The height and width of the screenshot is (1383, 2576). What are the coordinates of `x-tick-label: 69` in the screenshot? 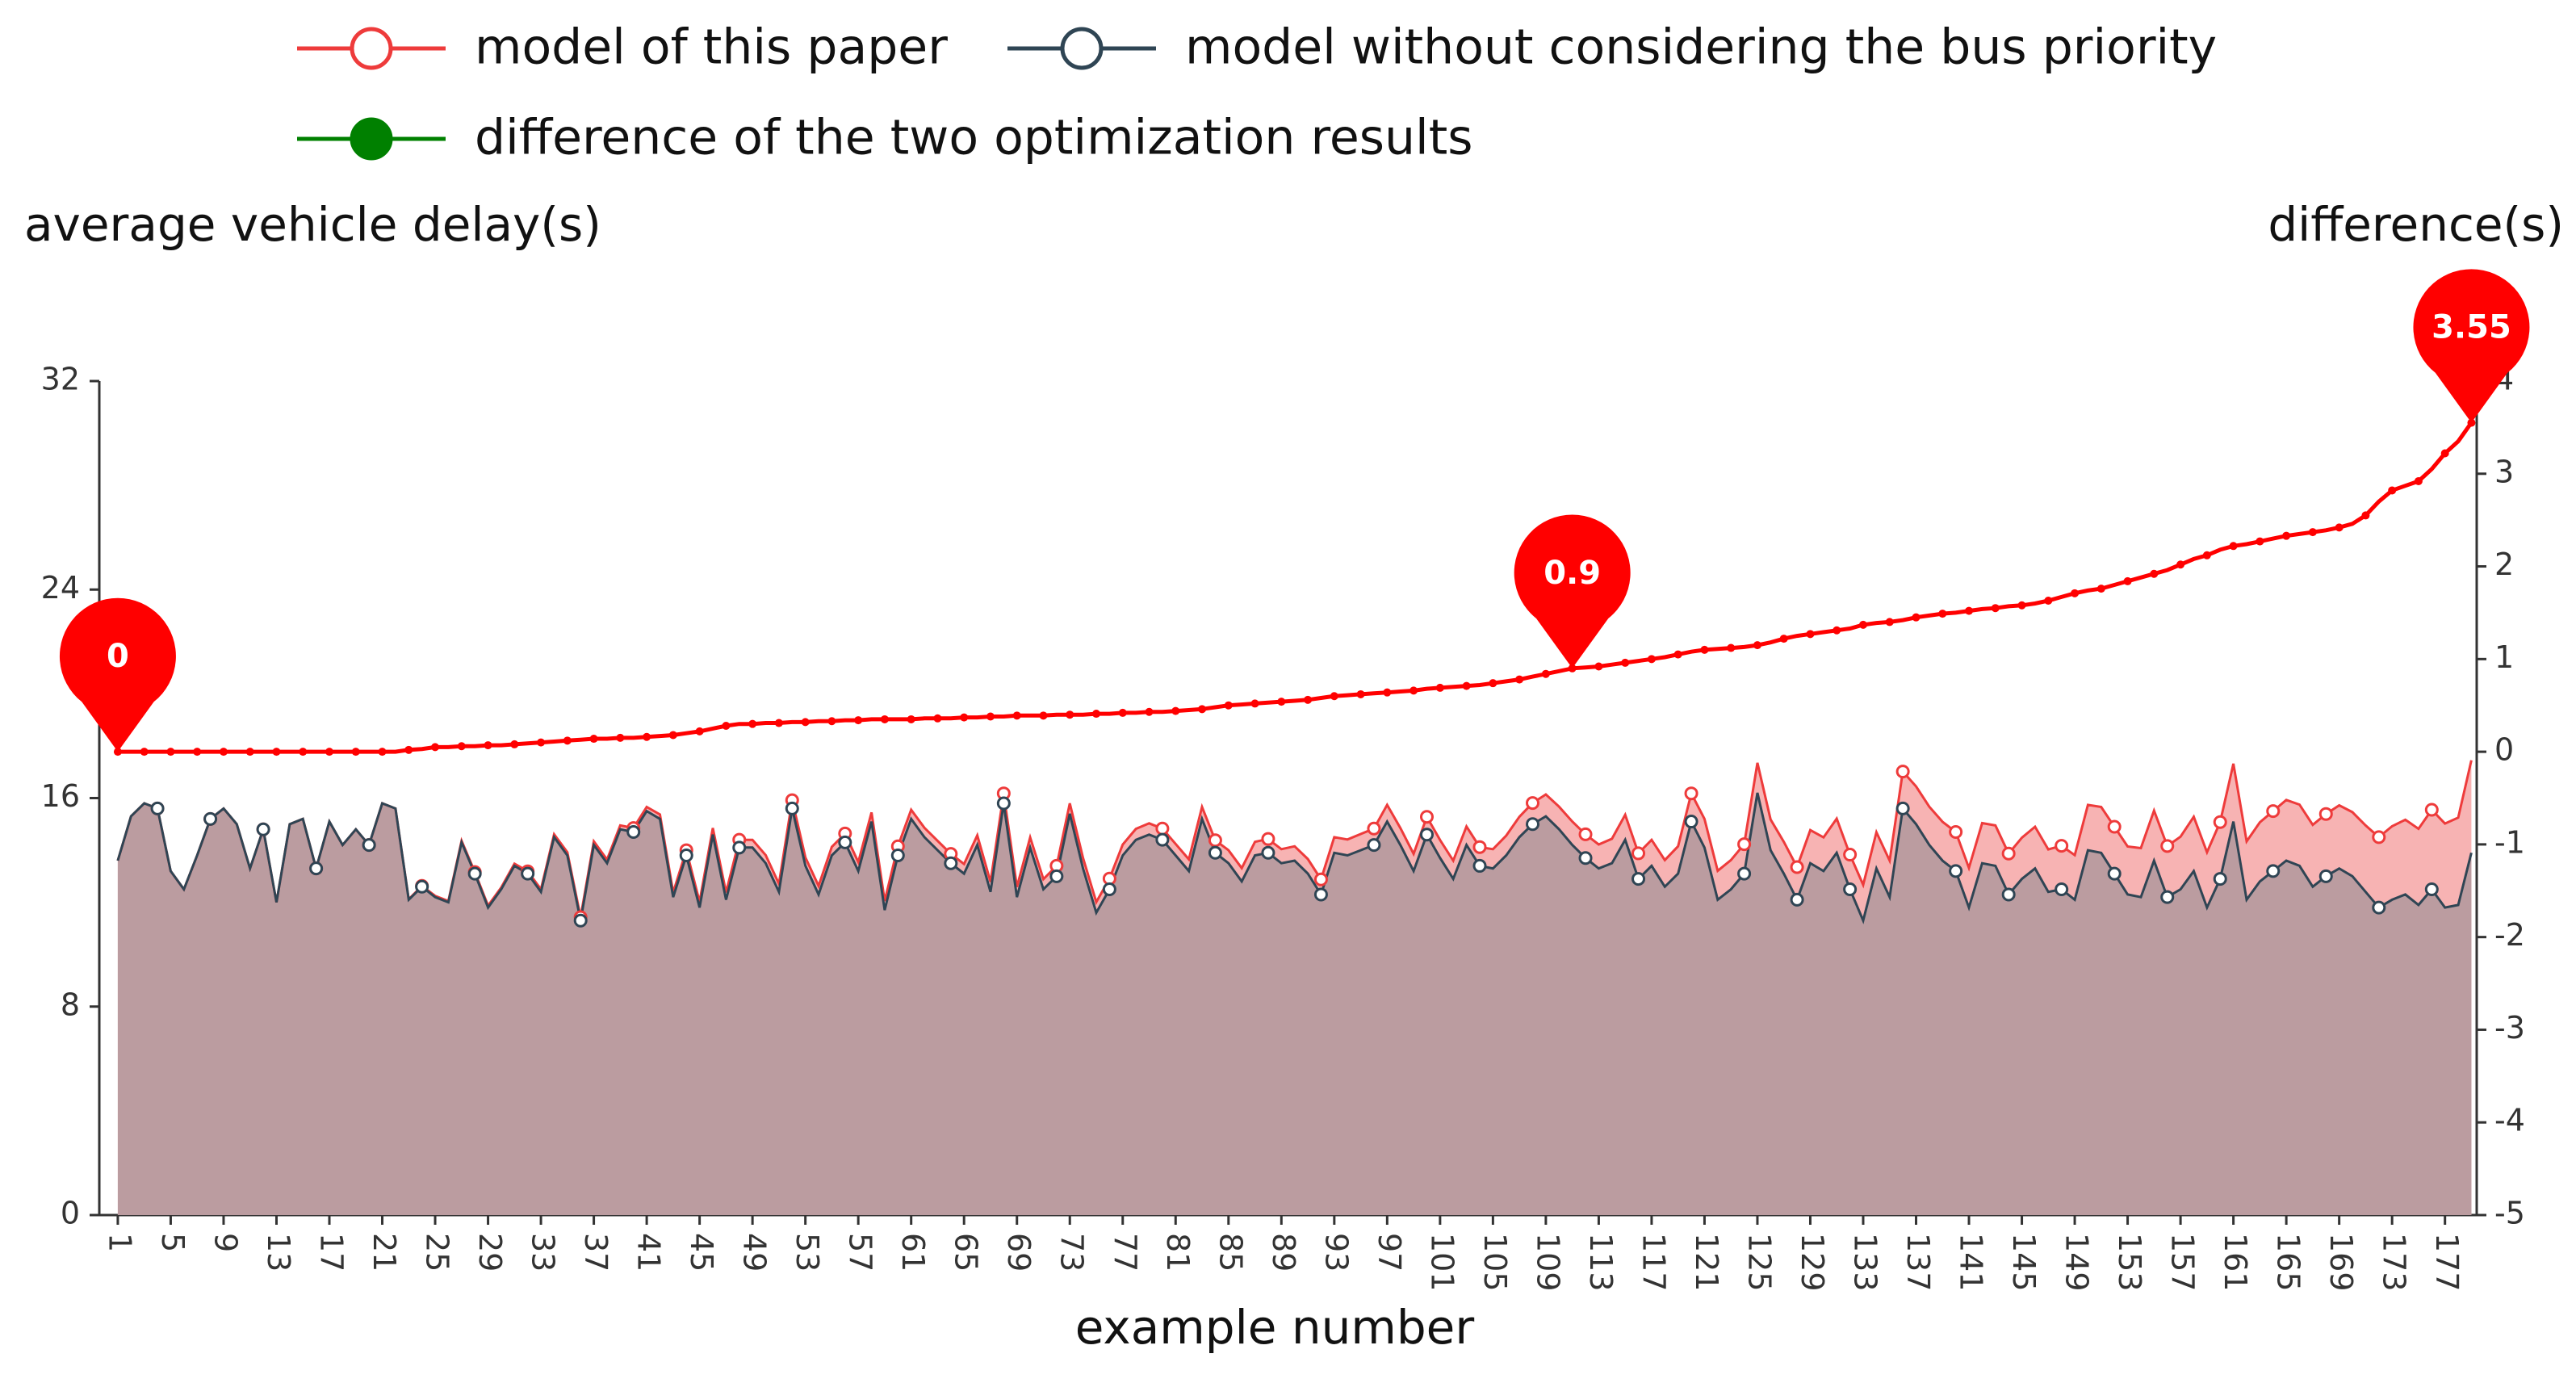 It's located at (1019, 1252).